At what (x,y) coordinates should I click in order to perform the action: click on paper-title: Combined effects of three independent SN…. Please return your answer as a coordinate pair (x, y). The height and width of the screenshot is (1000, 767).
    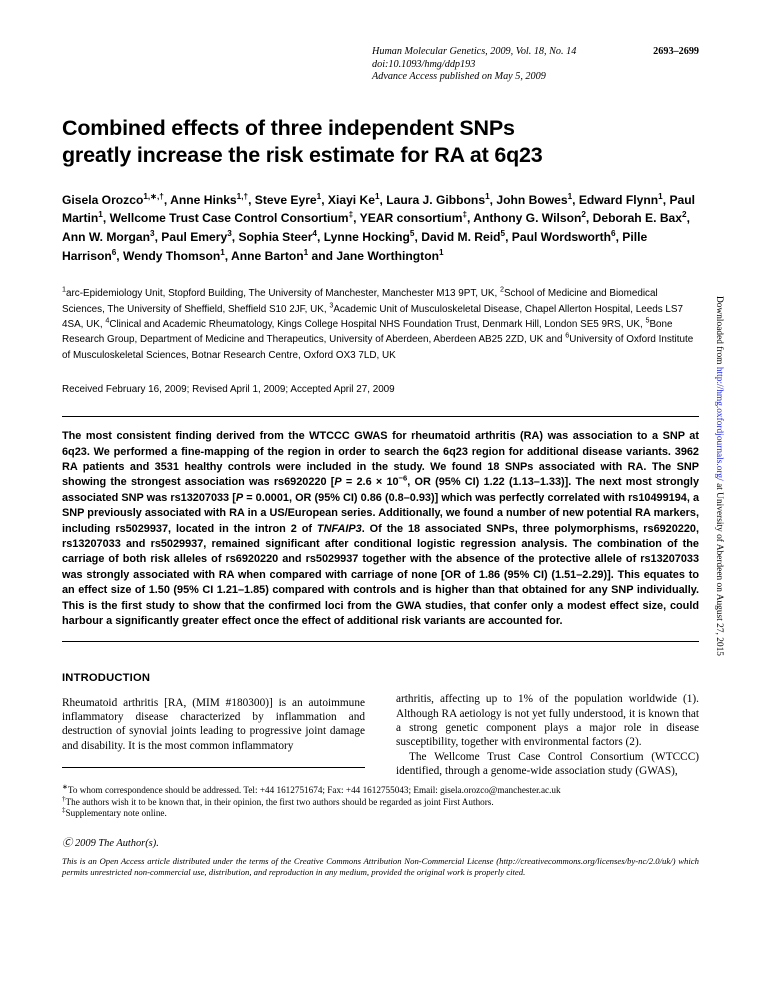
    Looking at the image, I should click on (380, 142).